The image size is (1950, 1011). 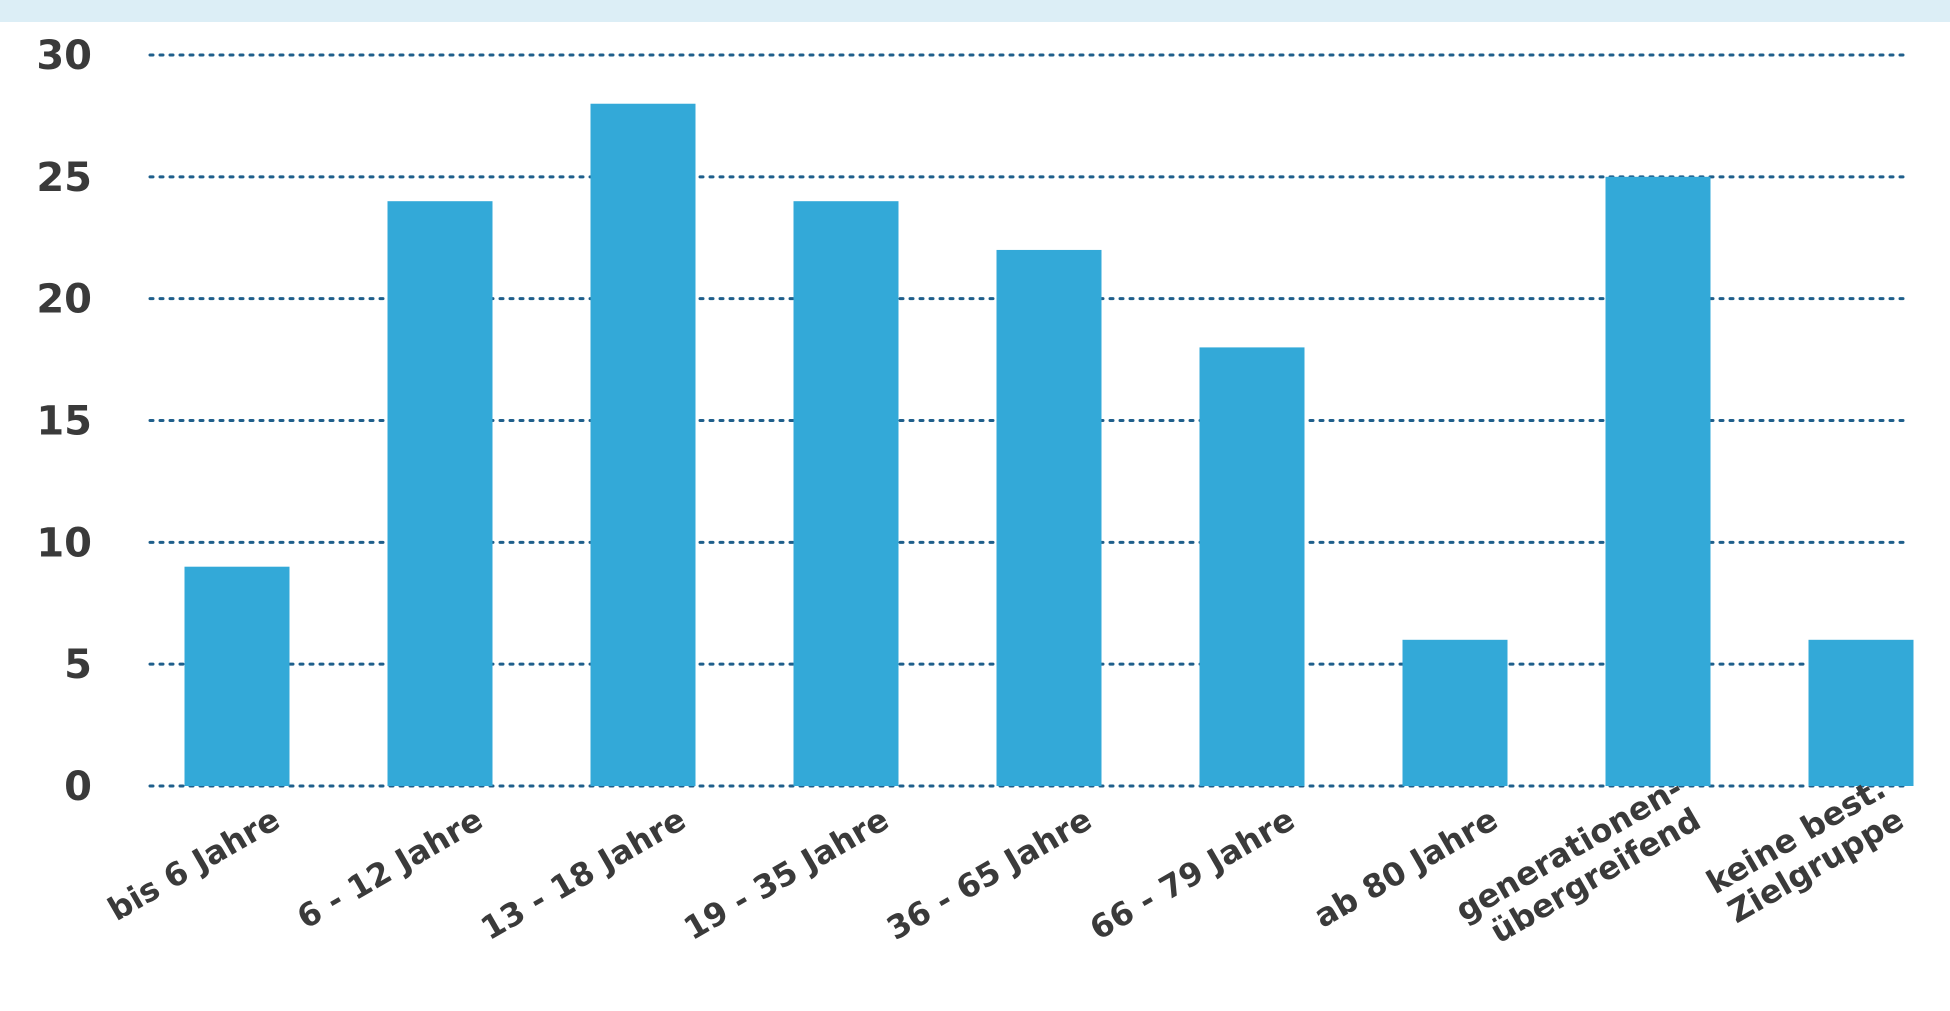 I want to click on x-tick-label: 36 - 65 Jahre, so click(x=989, y=874).